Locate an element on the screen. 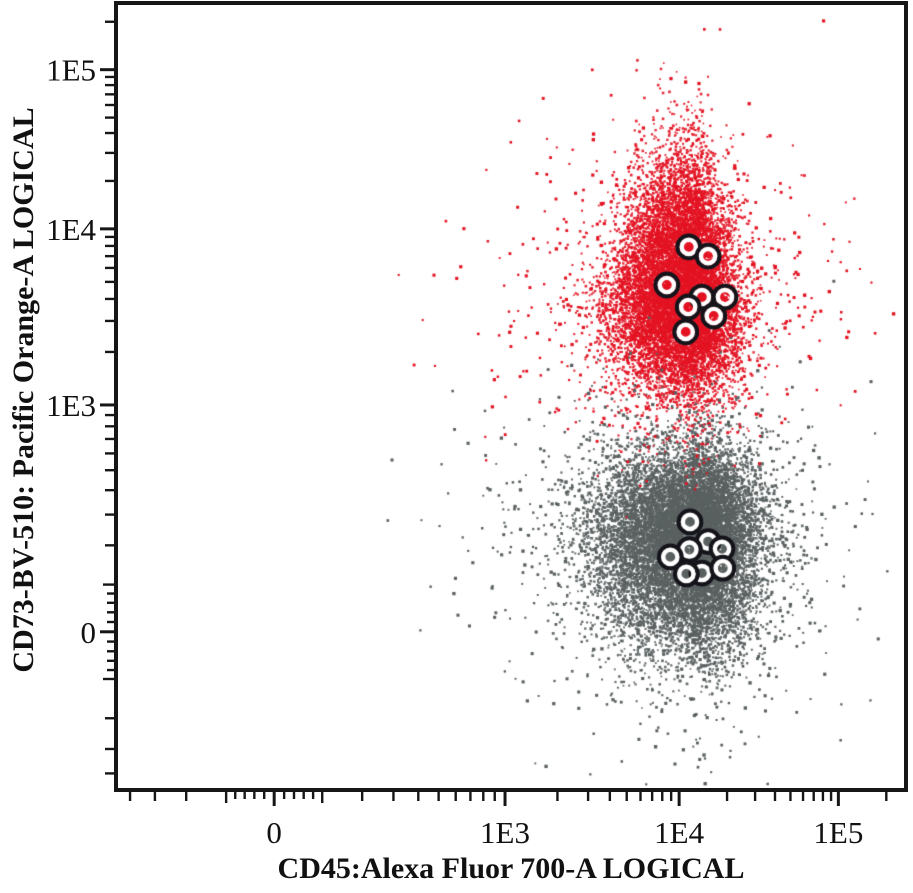 The image size is (913, 893). y-axis-title: CD73-BV-510: Pacific Orange-A LOGICAL is located at coordinates (23, 390).